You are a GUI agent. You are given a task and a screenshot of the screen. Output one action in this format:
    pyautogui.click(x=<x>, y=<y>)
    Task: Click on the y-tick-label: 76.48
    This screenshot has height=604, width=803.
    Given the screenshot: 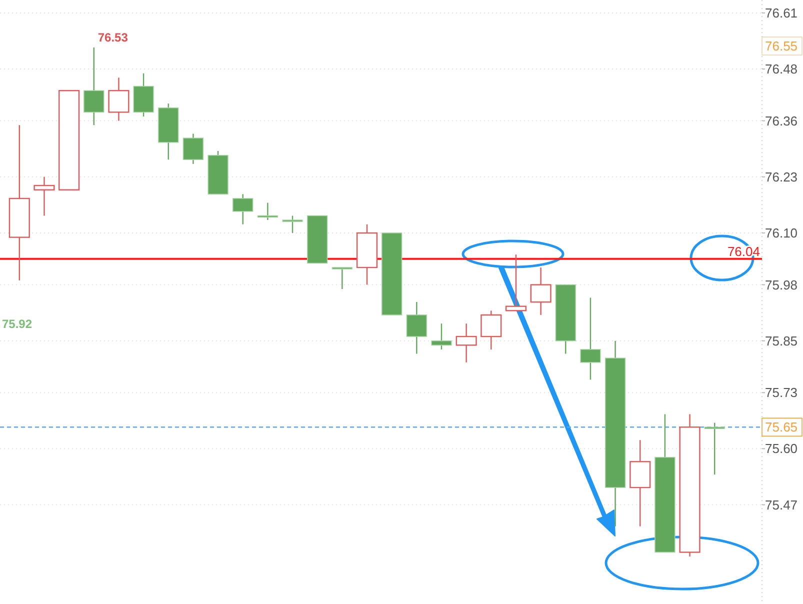 What is the action you would take?
    pyautogui.click(x=781, y=69)
    